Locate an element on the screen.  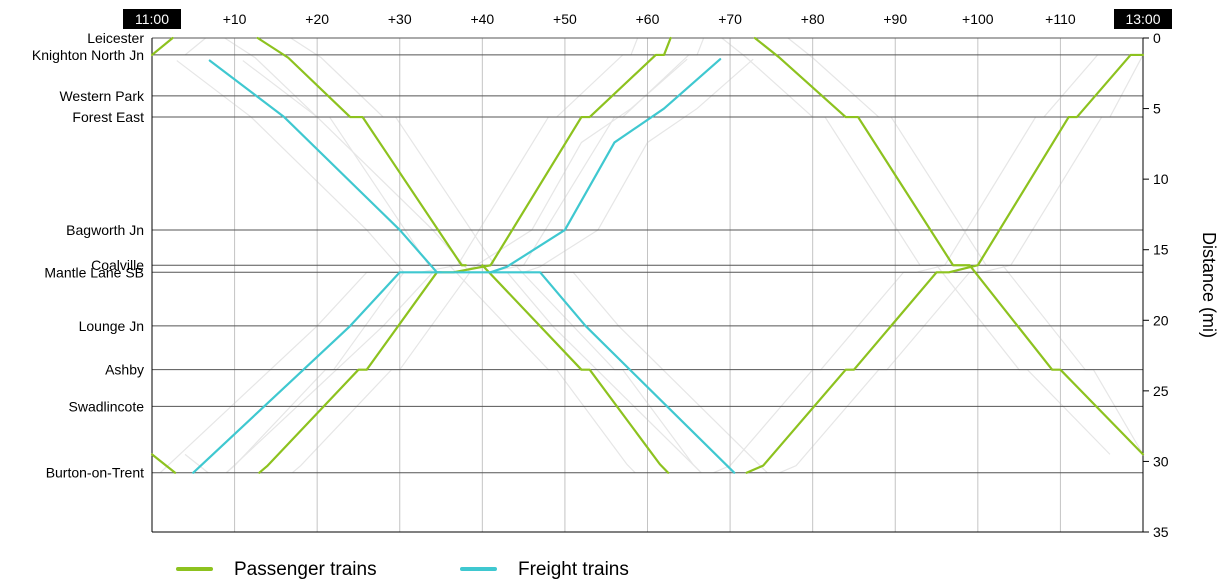
station-label: Swadlincote is located at coordinates (107, 406).